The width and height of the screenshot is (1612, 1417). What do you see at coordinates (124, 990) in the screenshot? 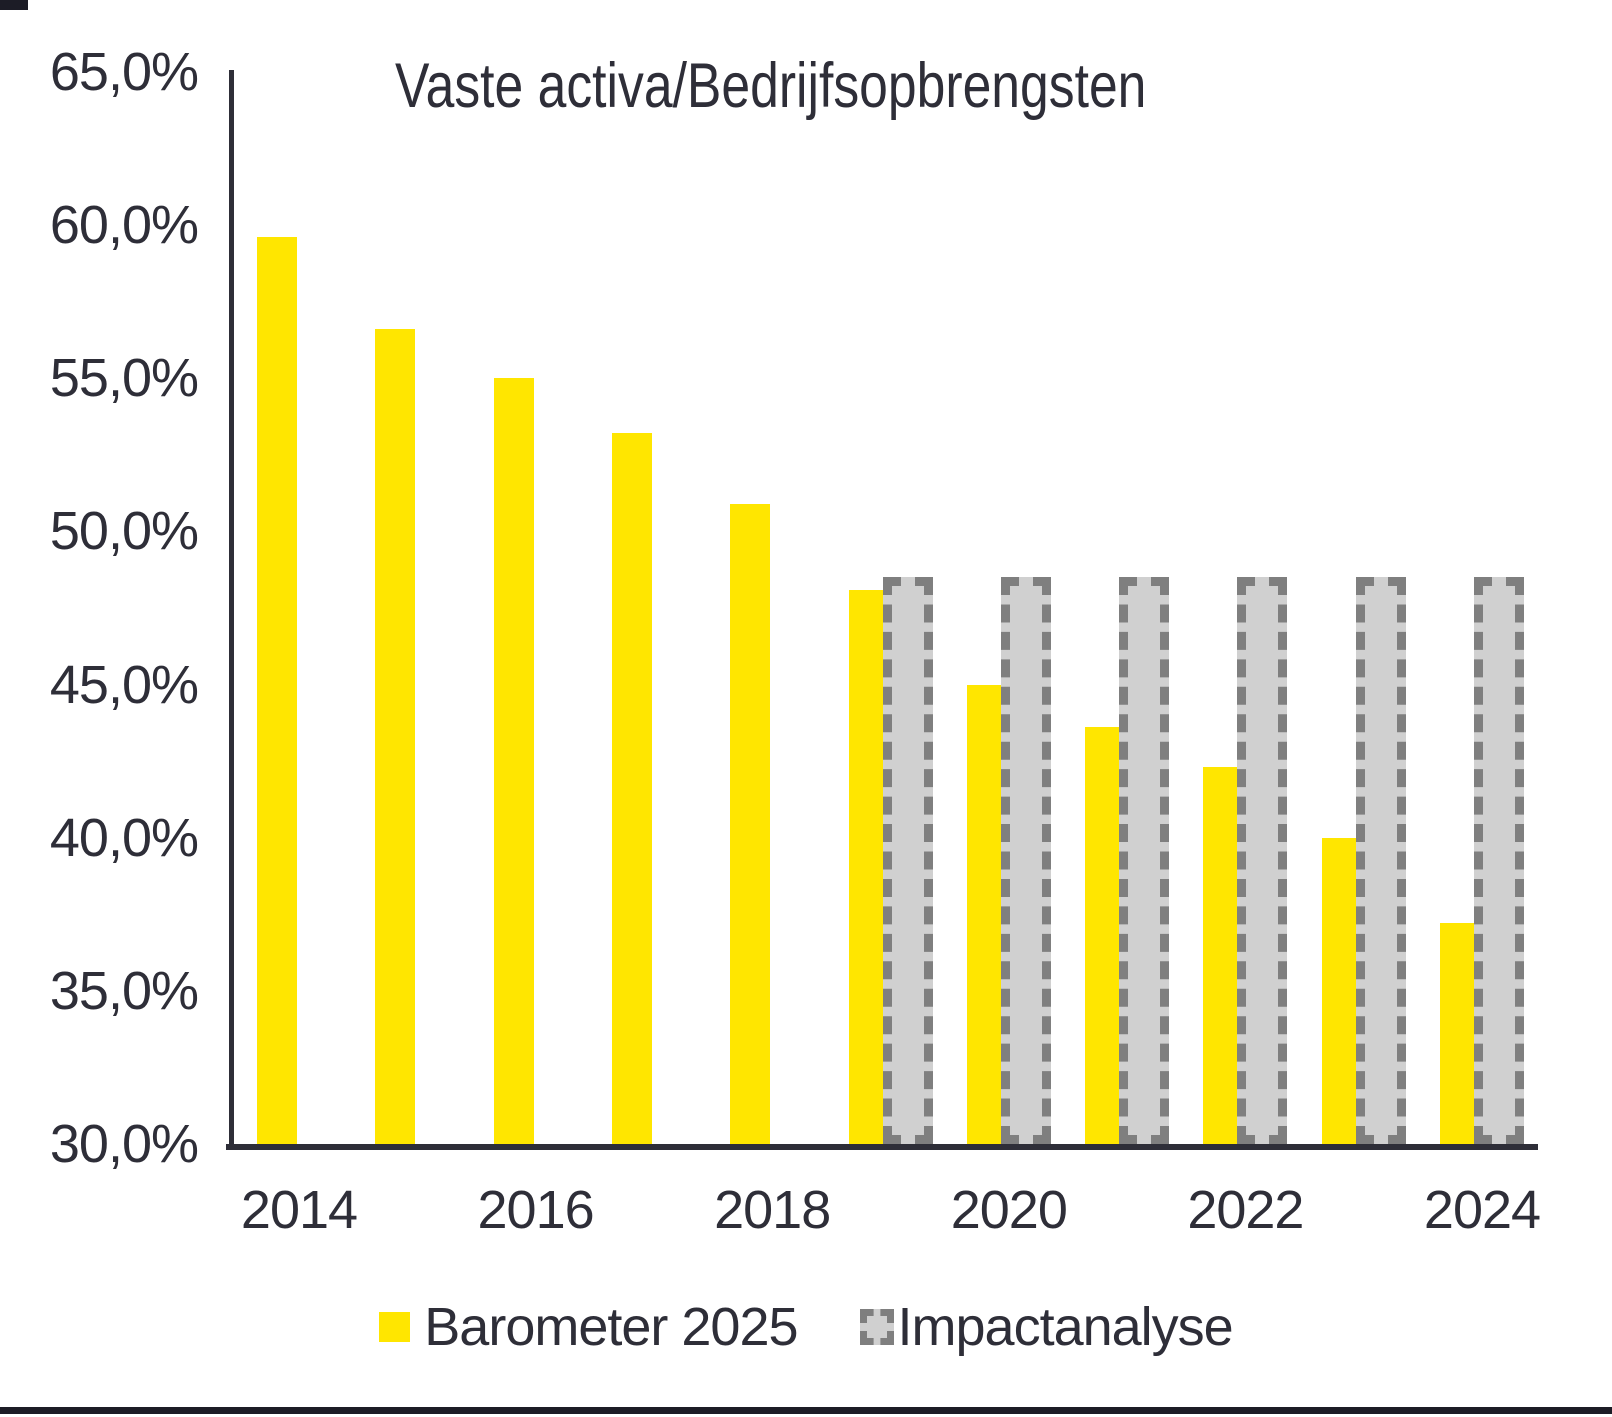
I see `y-axis-tick-label: 35,0%` at bounding box center [124, 990].